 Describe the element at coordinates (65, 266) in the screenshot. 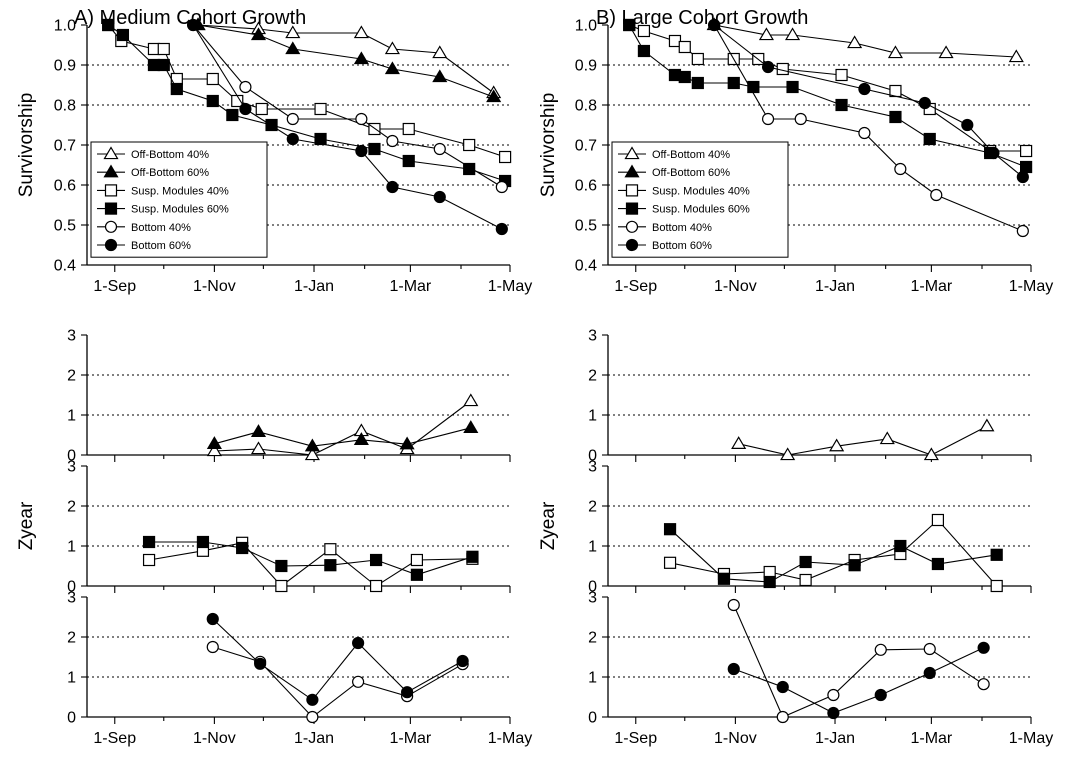

I see `y-tick-label: 0.4` at that location.